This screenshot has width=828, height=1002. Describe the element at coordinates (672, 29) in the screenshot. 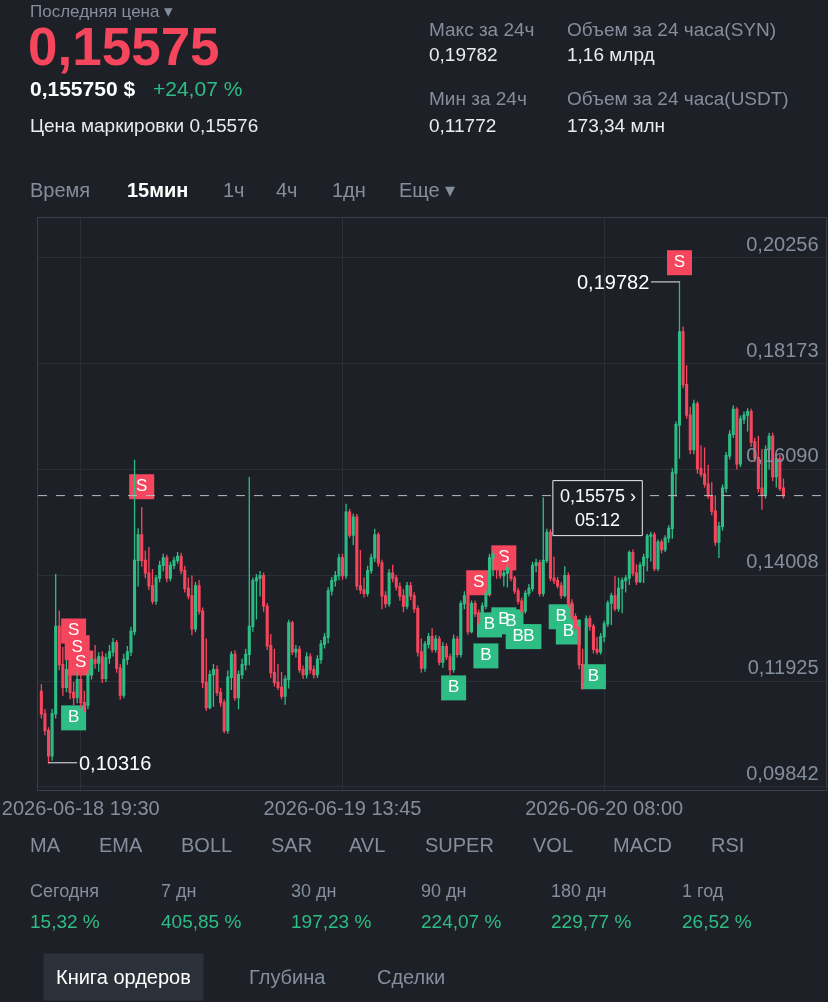

I see `text: Объем за 24 часа(SYN)` at that location.